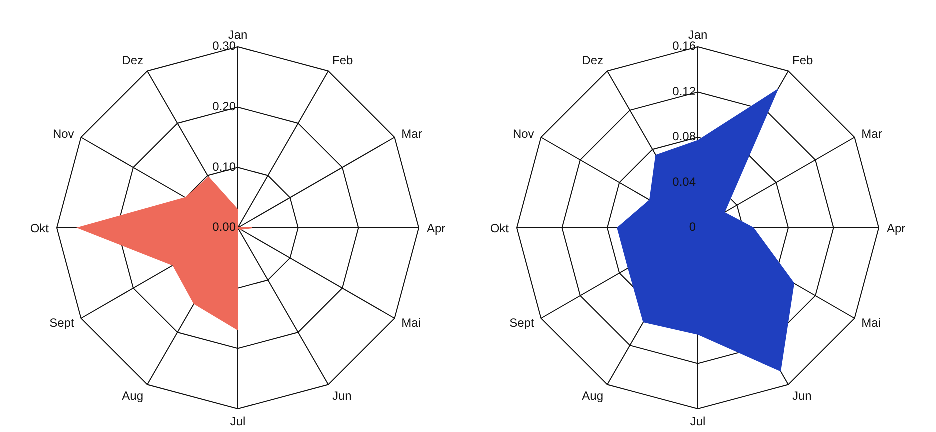  I want to click on y-tick-label: 0, so click(692, 227).